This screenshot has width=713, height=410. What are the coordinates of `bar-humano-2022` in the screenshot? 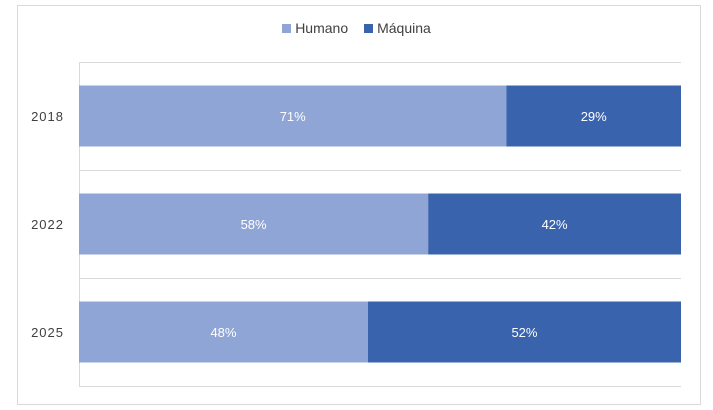 It's located at (254, 224).